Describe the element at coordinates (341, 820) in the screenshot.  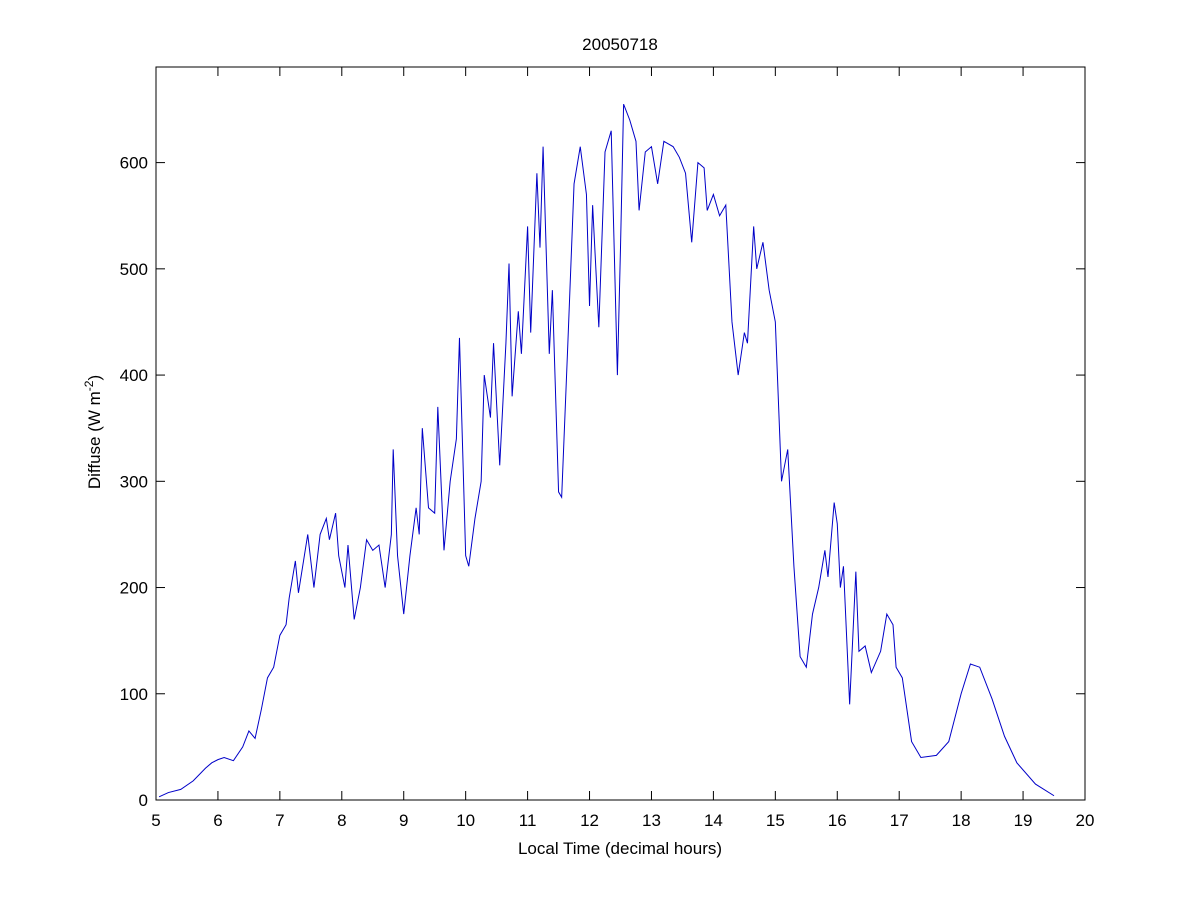
I see `x-tick-label: 8` at that location.